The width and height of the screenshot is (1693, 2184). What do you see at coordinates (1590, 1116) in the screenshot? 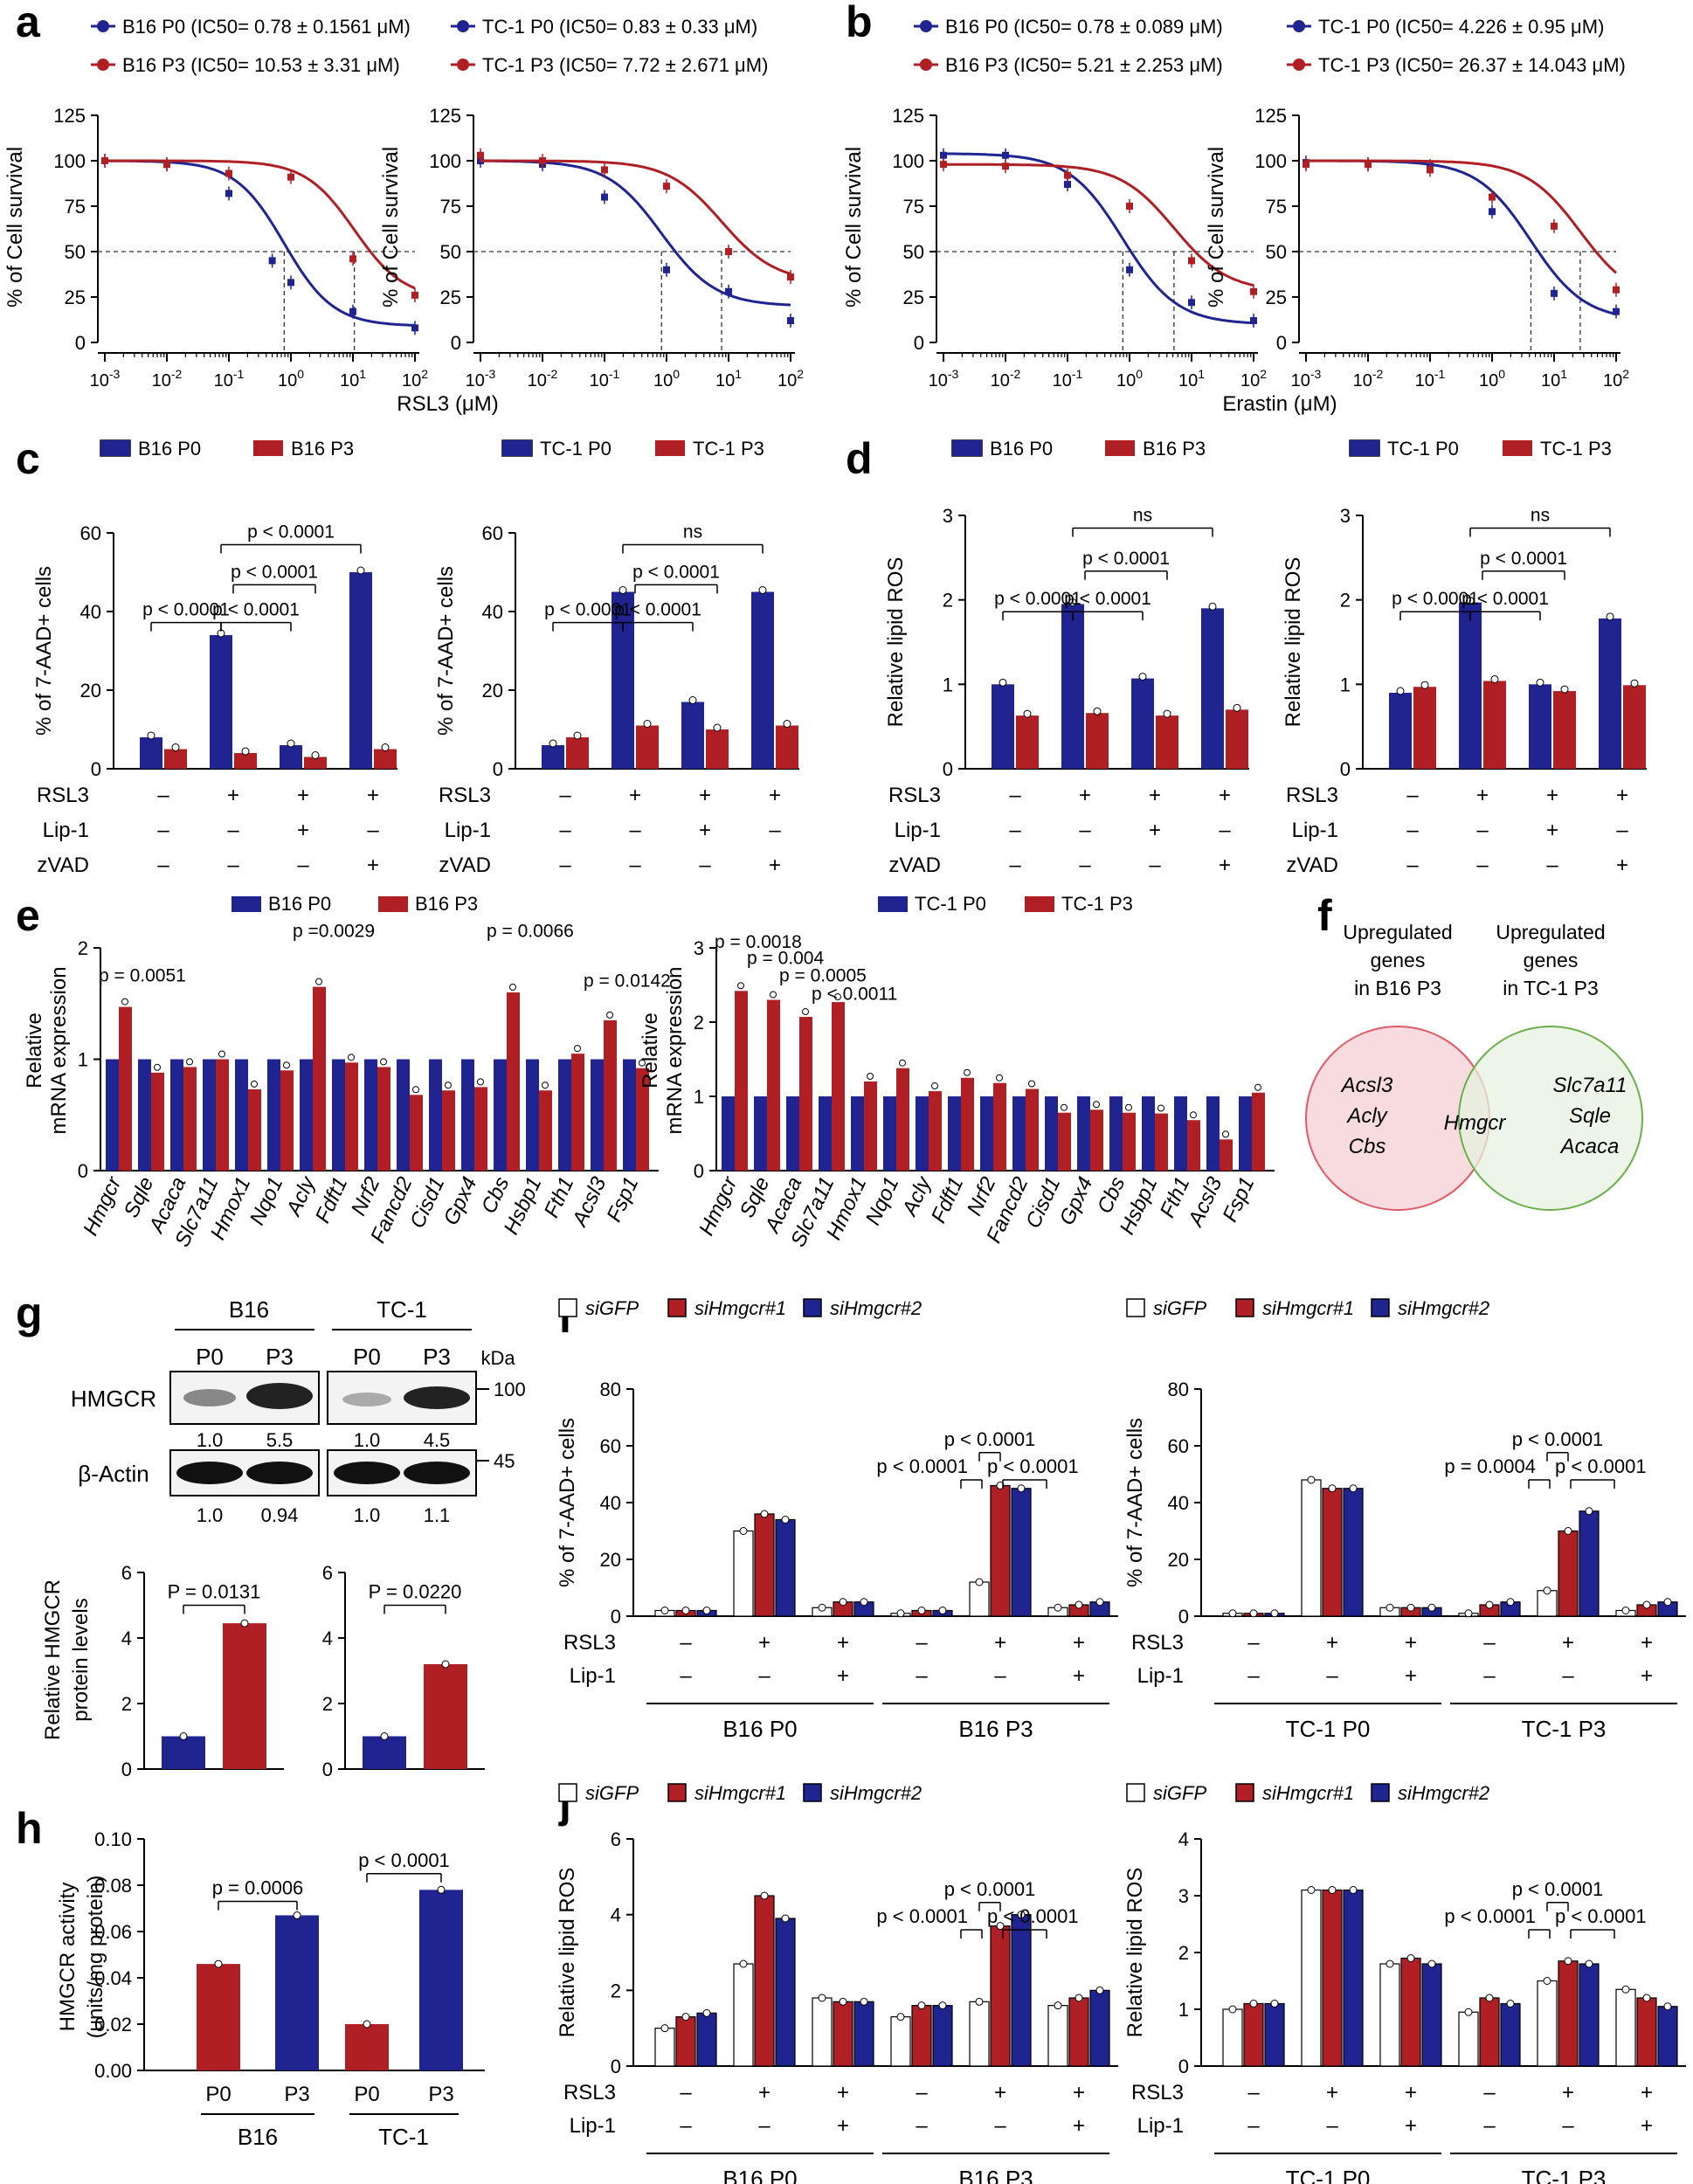
I see `venn-right-gene: Sqle` at bounding box center [1590, 1116].